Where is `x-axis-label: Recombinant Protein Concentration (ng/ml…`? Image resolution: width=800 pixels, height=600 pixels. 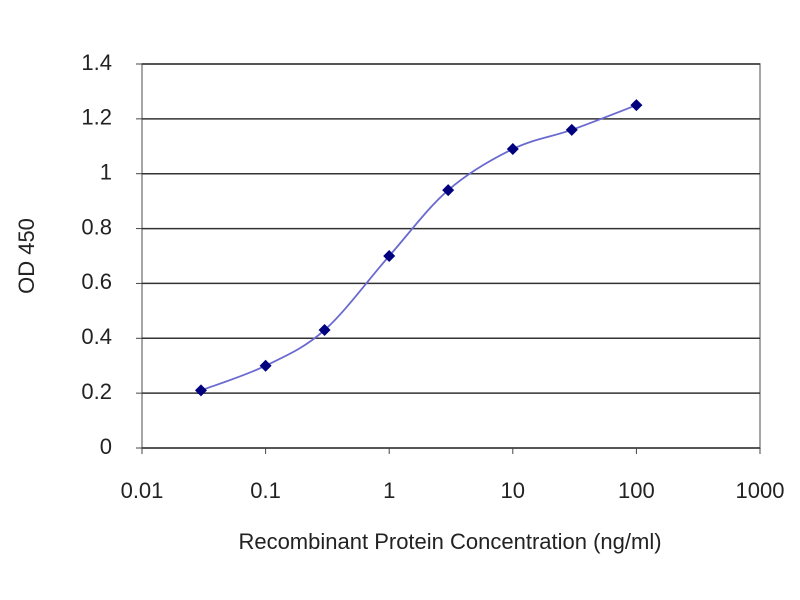
x-axis-label: Recombinant Protein Concentration (ng/ml… is located at coordinates (449, 541).